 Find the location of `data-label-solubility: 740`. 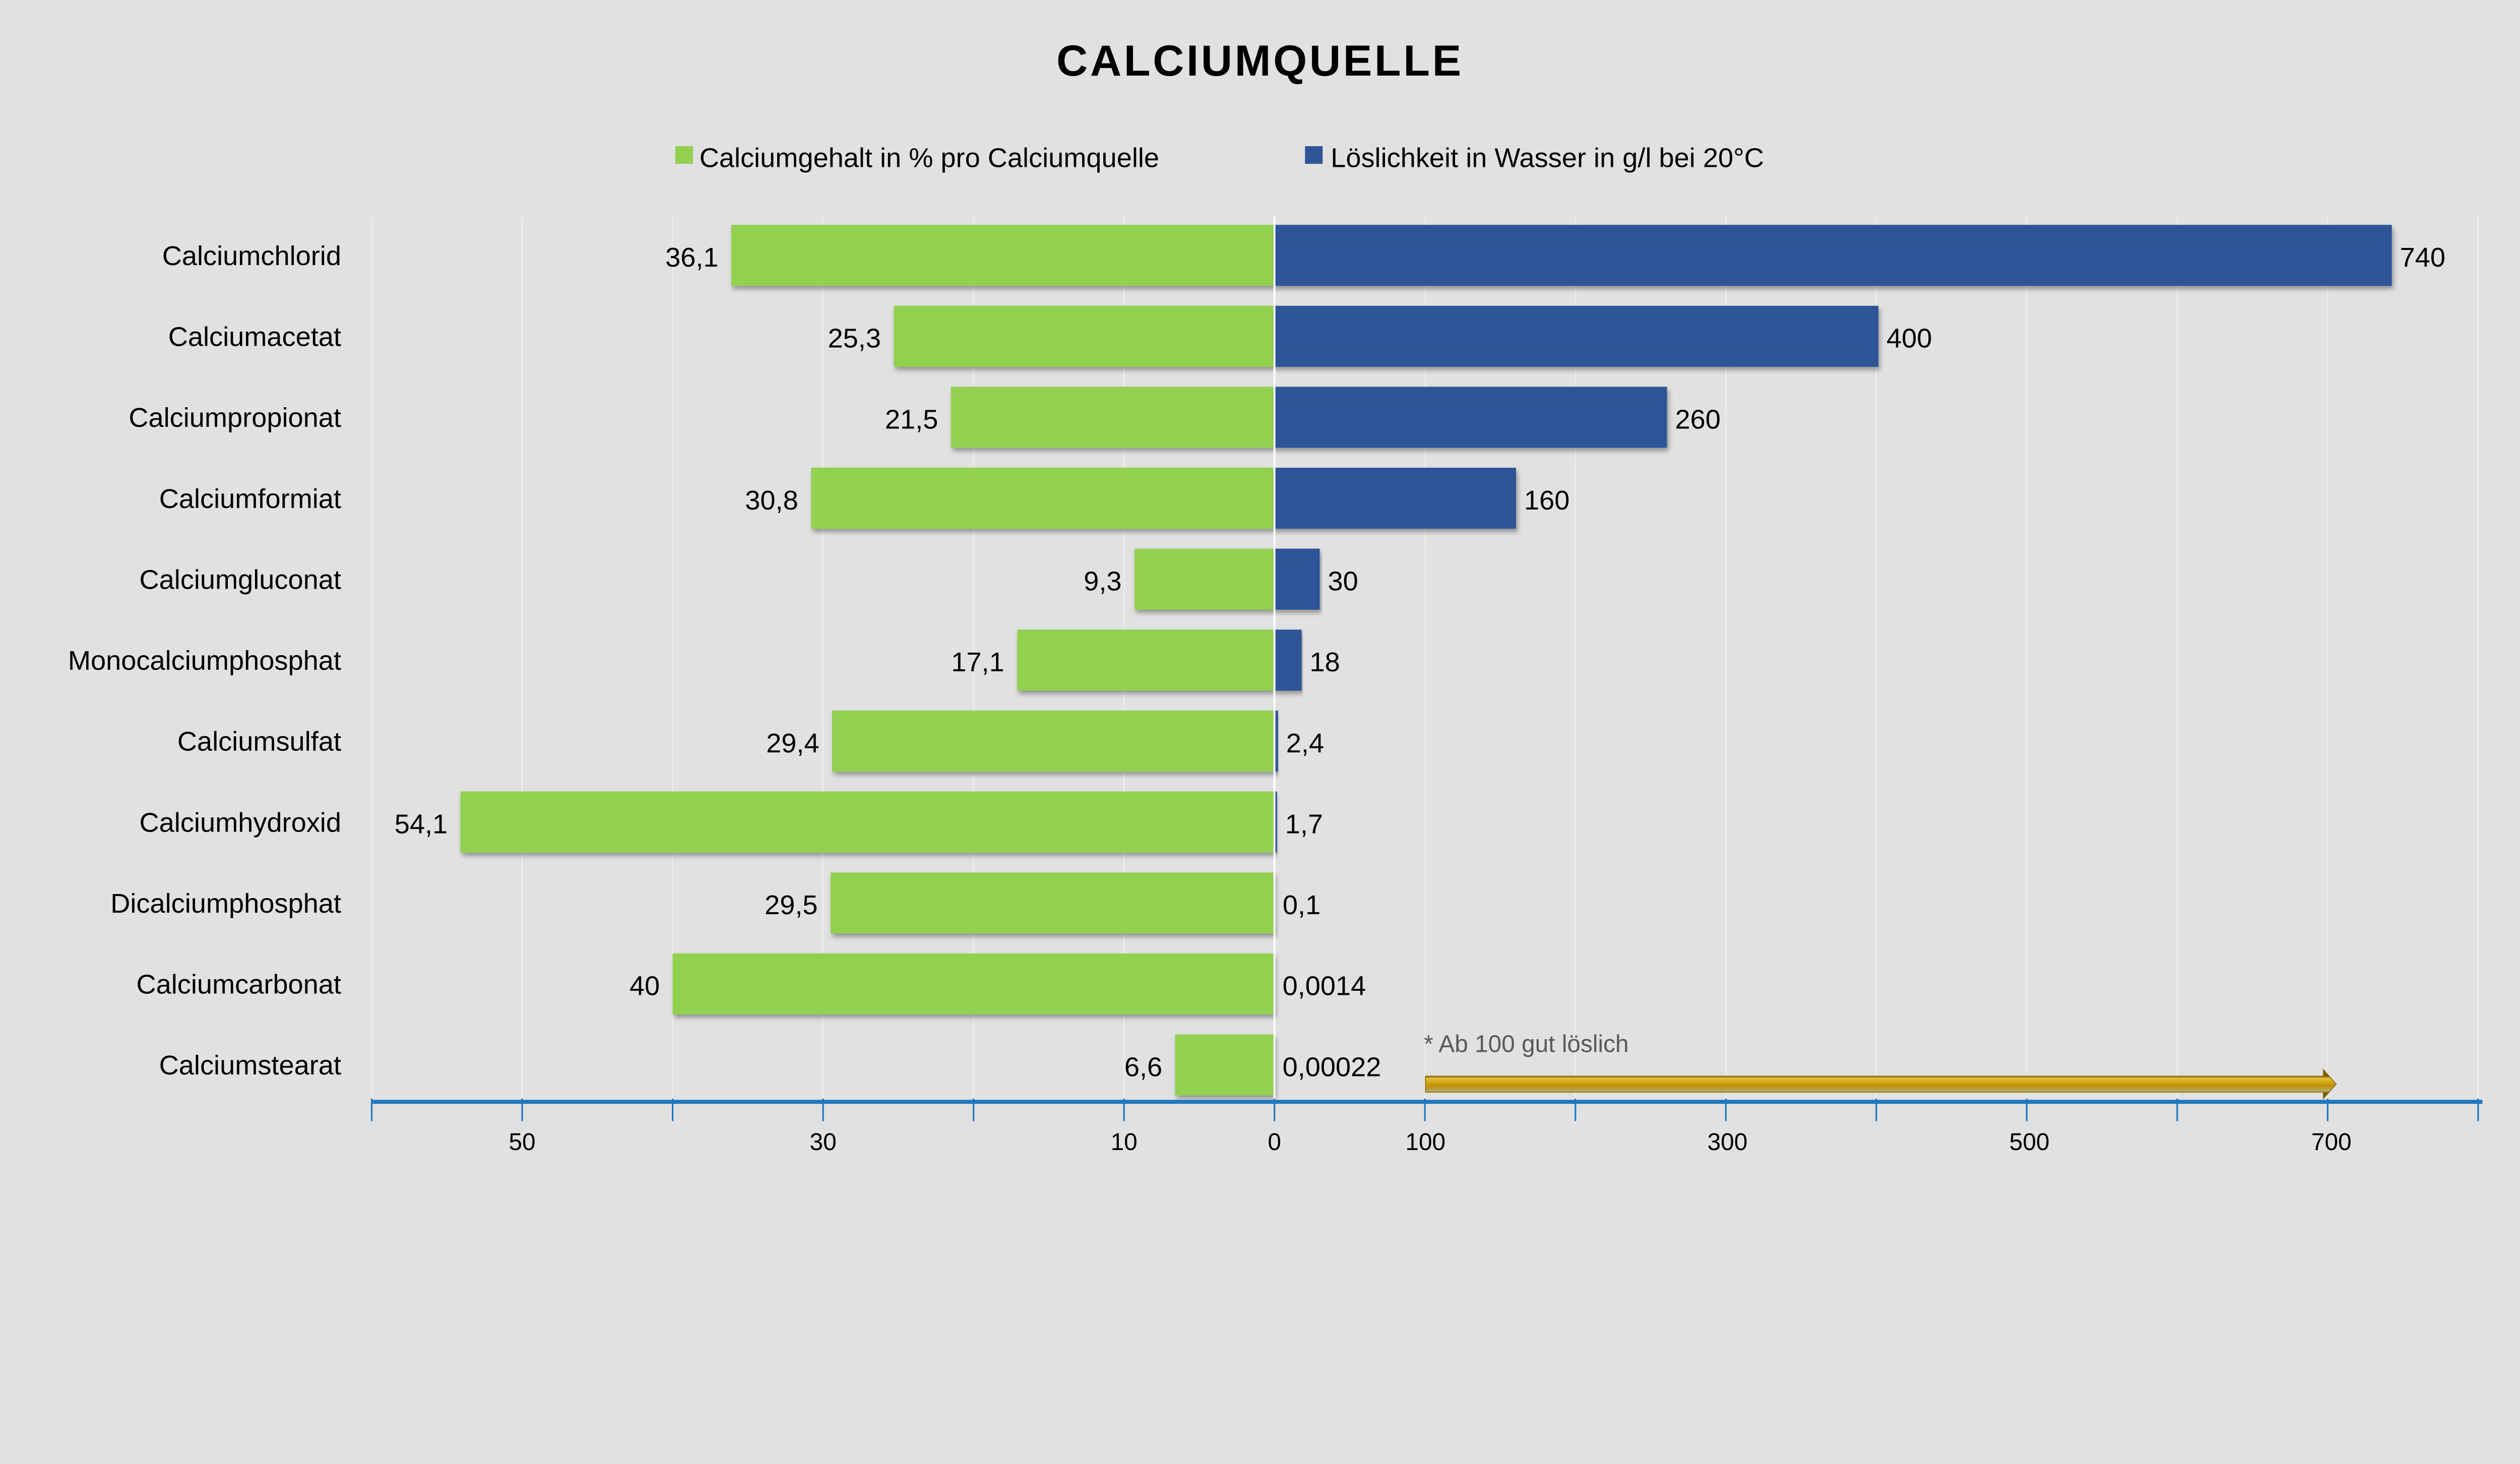

data-label-solubility: 740 is located at coordinates (2422, 257).